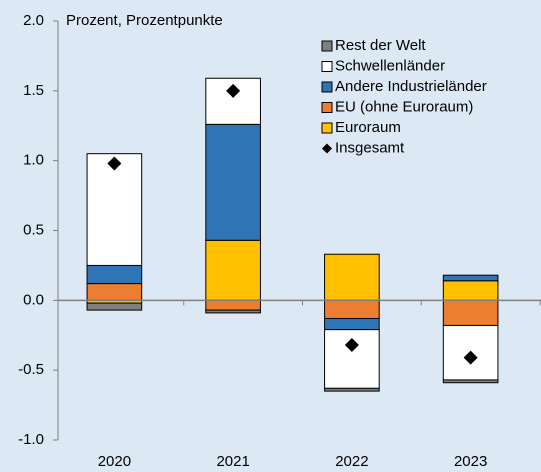 The image size is (541, 472). What do you see at coordinates (232, 461) in the screenshot?
I see `x-tick-label: 2021` at bounding box center [232, 461].